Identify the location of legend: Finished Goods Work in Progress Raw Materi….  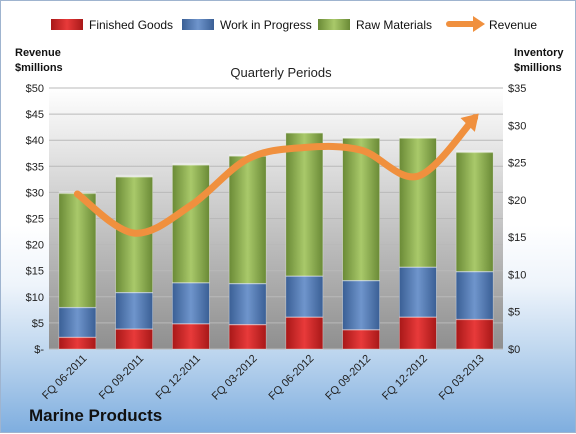
(294, 24).